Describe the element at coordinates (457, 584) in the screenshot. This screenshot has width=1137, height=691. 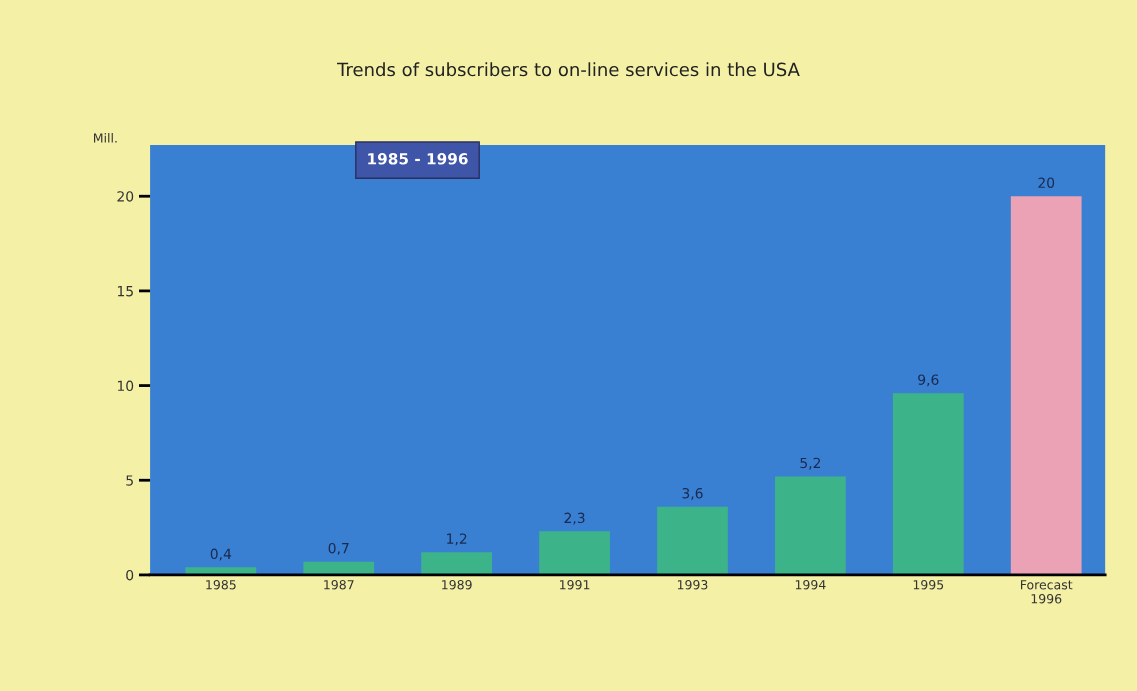
I see `x-tick-label: 1989` at that location.